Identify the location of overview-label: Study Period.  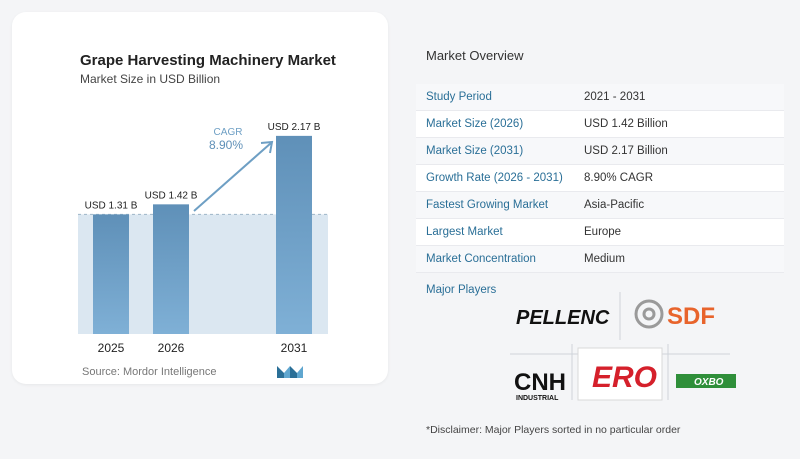
(459, 97).